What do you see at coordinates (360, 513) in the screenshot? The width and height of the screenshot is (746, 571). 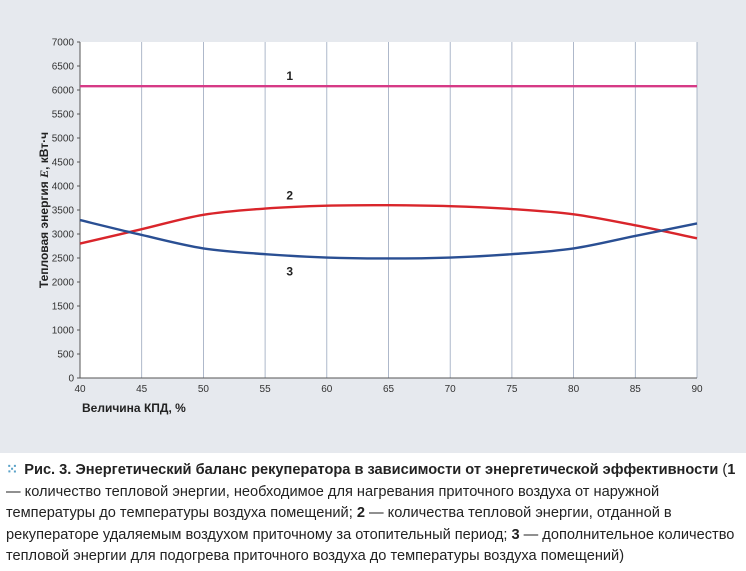 I see `caption-num-2: 2` at bounding box center [360, 513].